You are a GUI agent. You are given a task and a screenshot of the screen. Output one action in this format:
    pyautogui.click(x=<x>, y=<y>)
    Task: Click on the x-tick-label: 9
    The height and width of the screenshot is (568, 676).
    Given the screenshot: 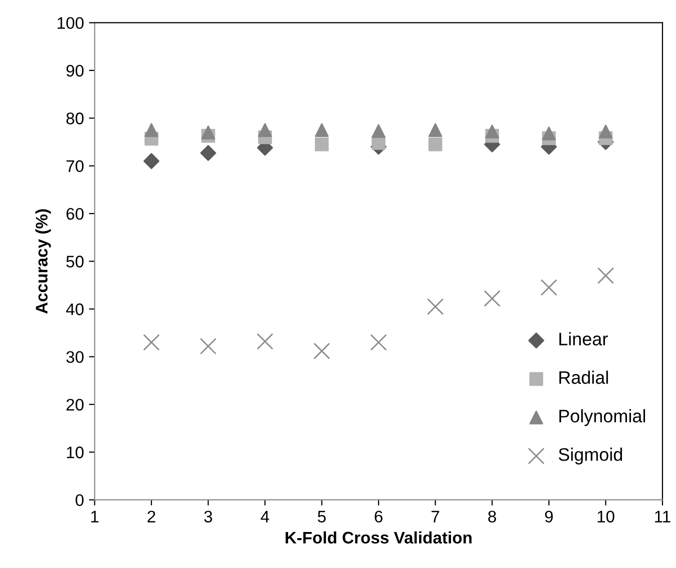 What is the action you would take?
    pyautogui.click(x=549, y=516)
    